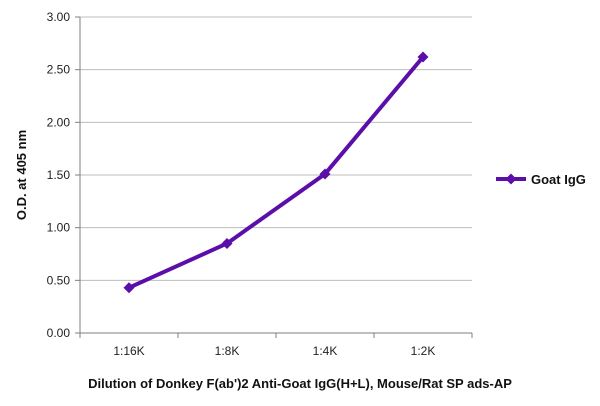 This screenshot has width=600, height=406. I want to click on legend: Goat IgG, so click(541, 179).